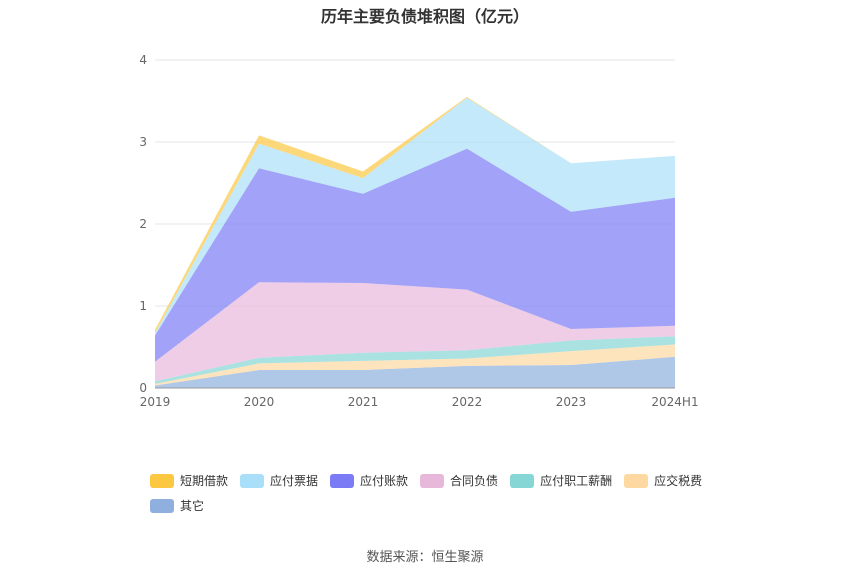  Describe the element at coordinates (571, 402) in the screenshot. I see `x-tick-label: 2023` at that location.